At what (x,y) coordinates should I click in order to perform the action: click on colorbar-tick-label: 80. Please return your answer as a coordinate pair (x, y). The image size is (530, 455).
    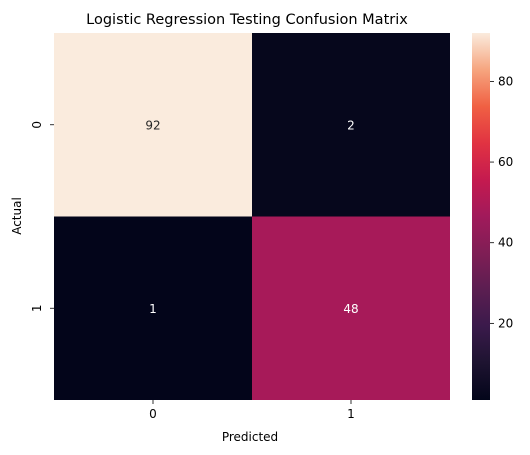
    Looking at the image, I should click on (505, 81).